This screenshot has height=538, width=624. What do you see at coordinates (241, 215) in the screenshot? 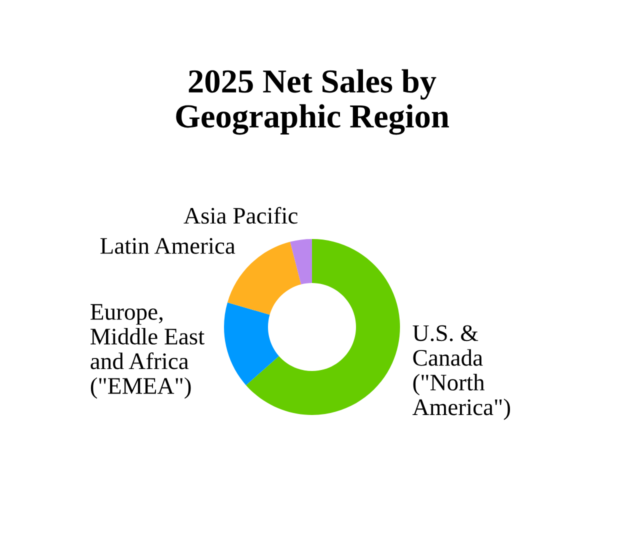
I see `slice-label: Asia Pacific` at bounding box center [241, 215].